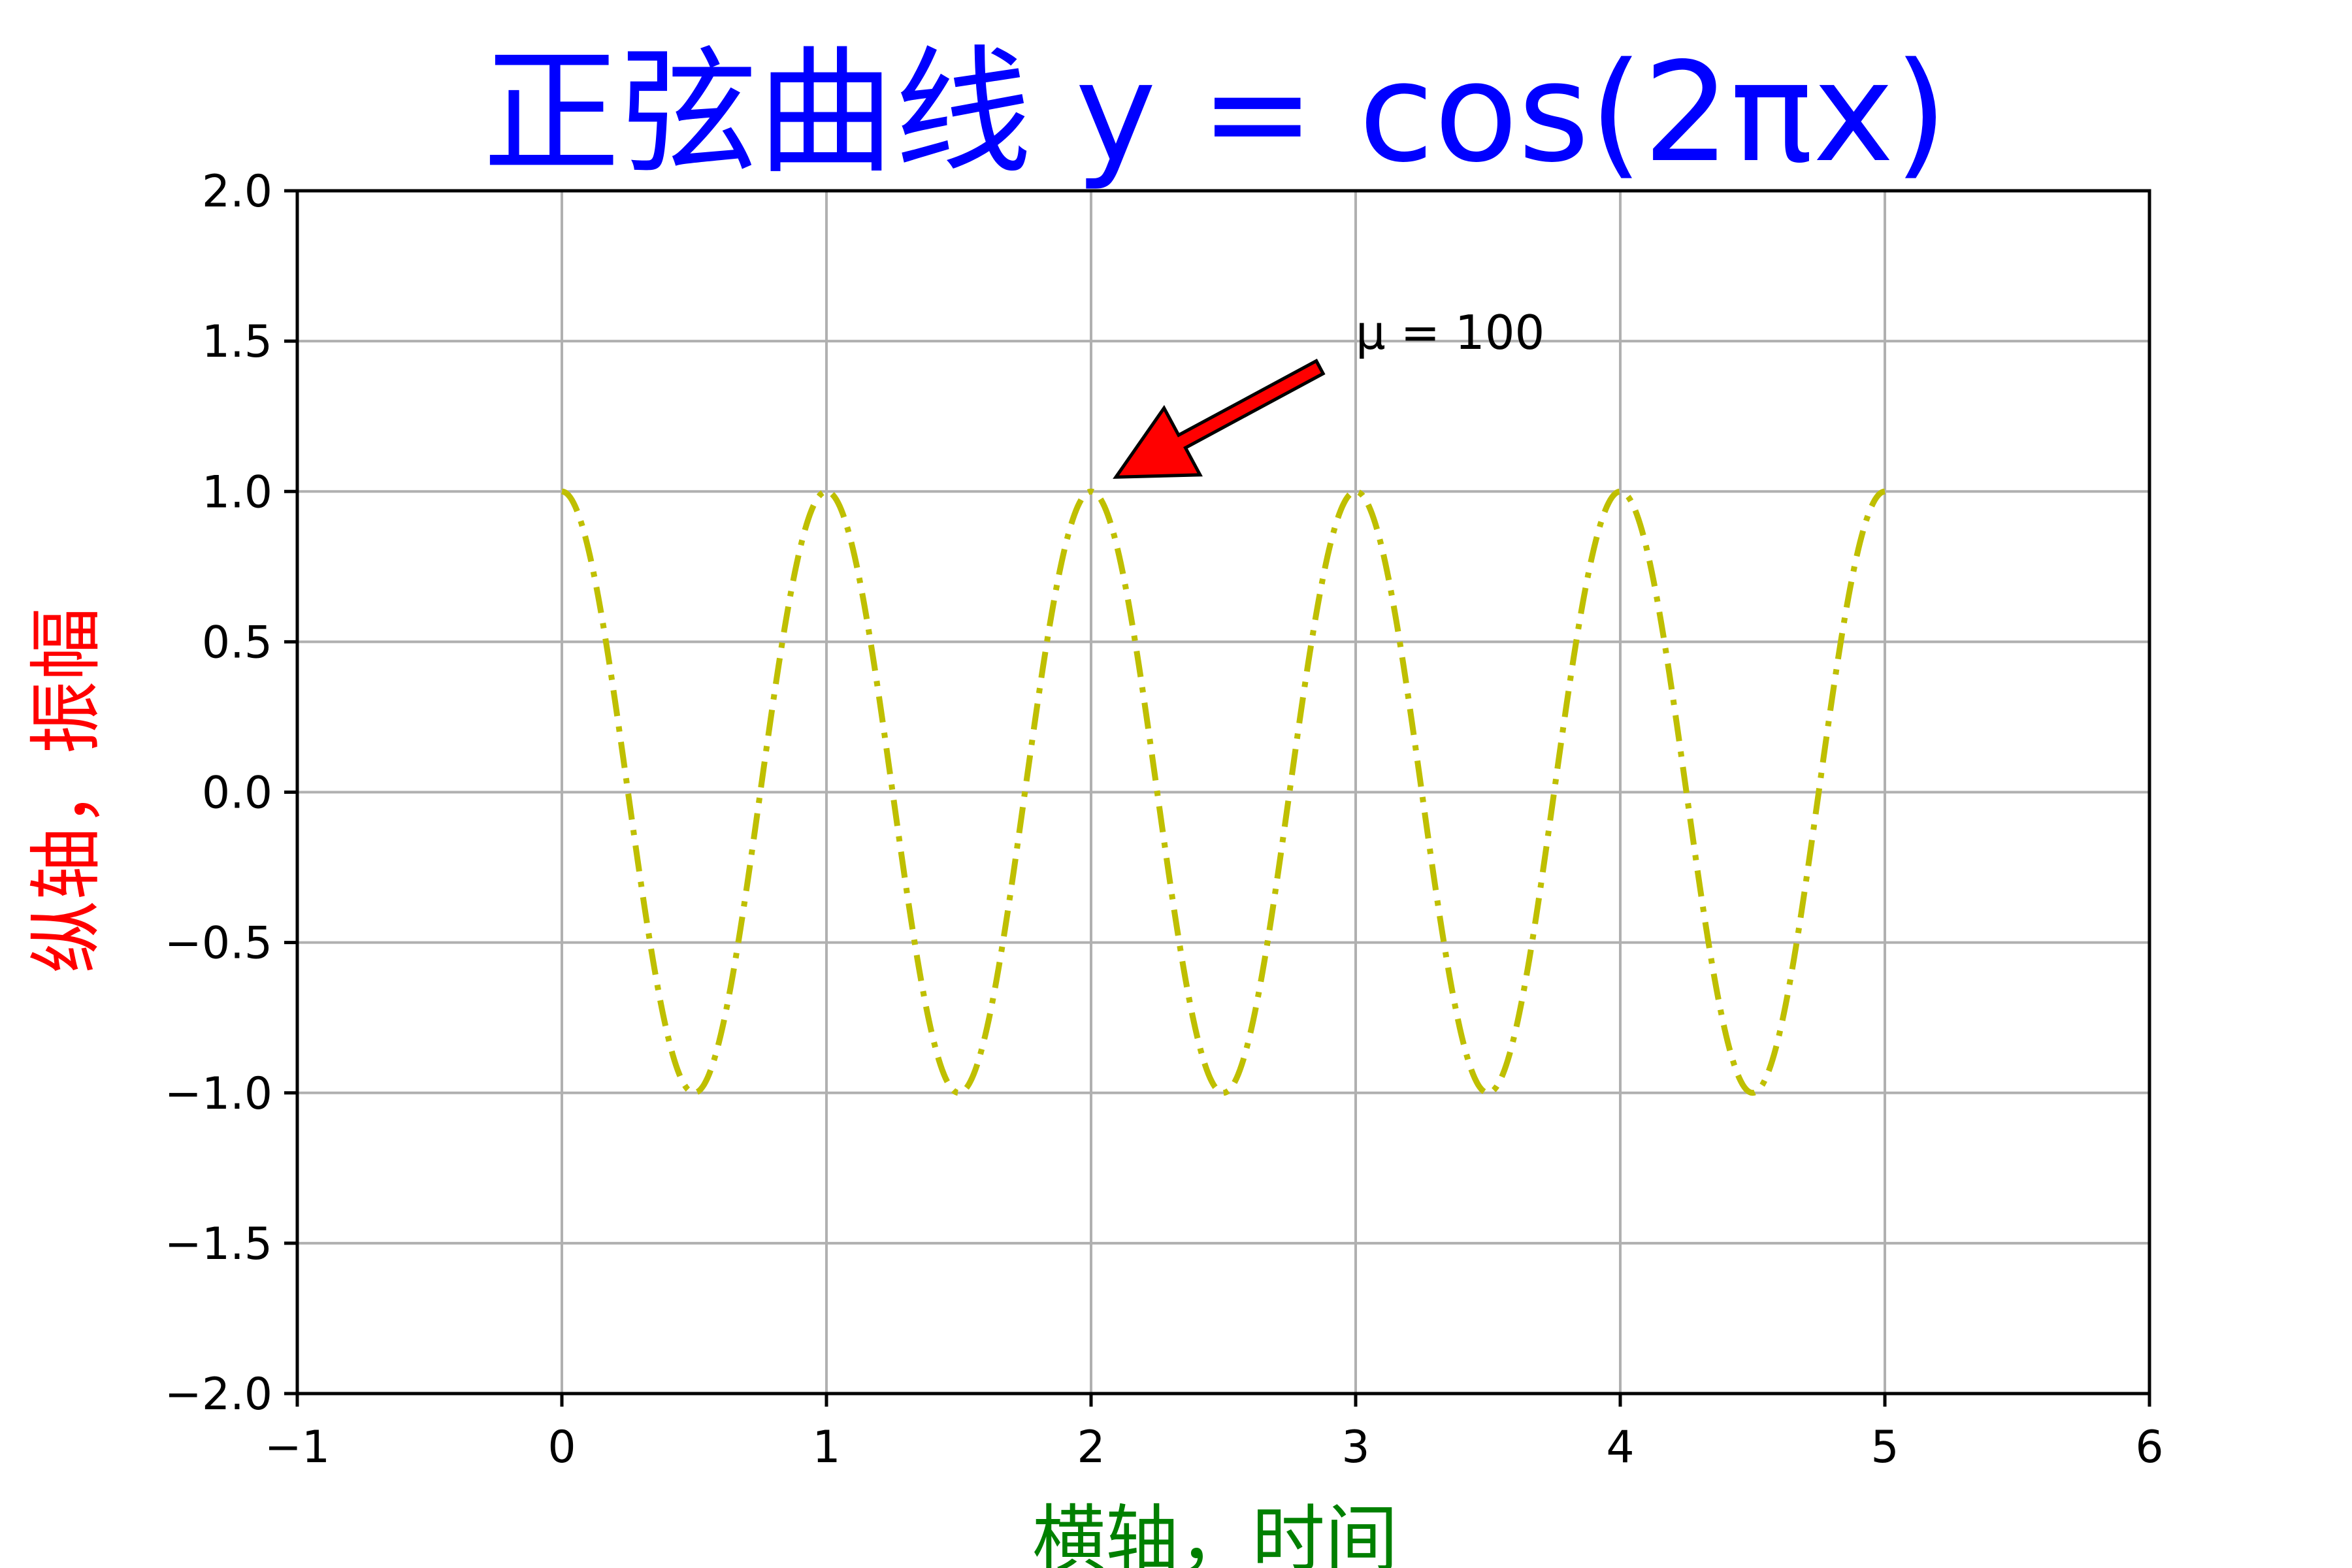 This screenshot has width=2352, height=1568. What do you see at coordinates (237, 192) in the screenshot?
I see `y-tick-label: 2.0` at bounding box center [237, 192].